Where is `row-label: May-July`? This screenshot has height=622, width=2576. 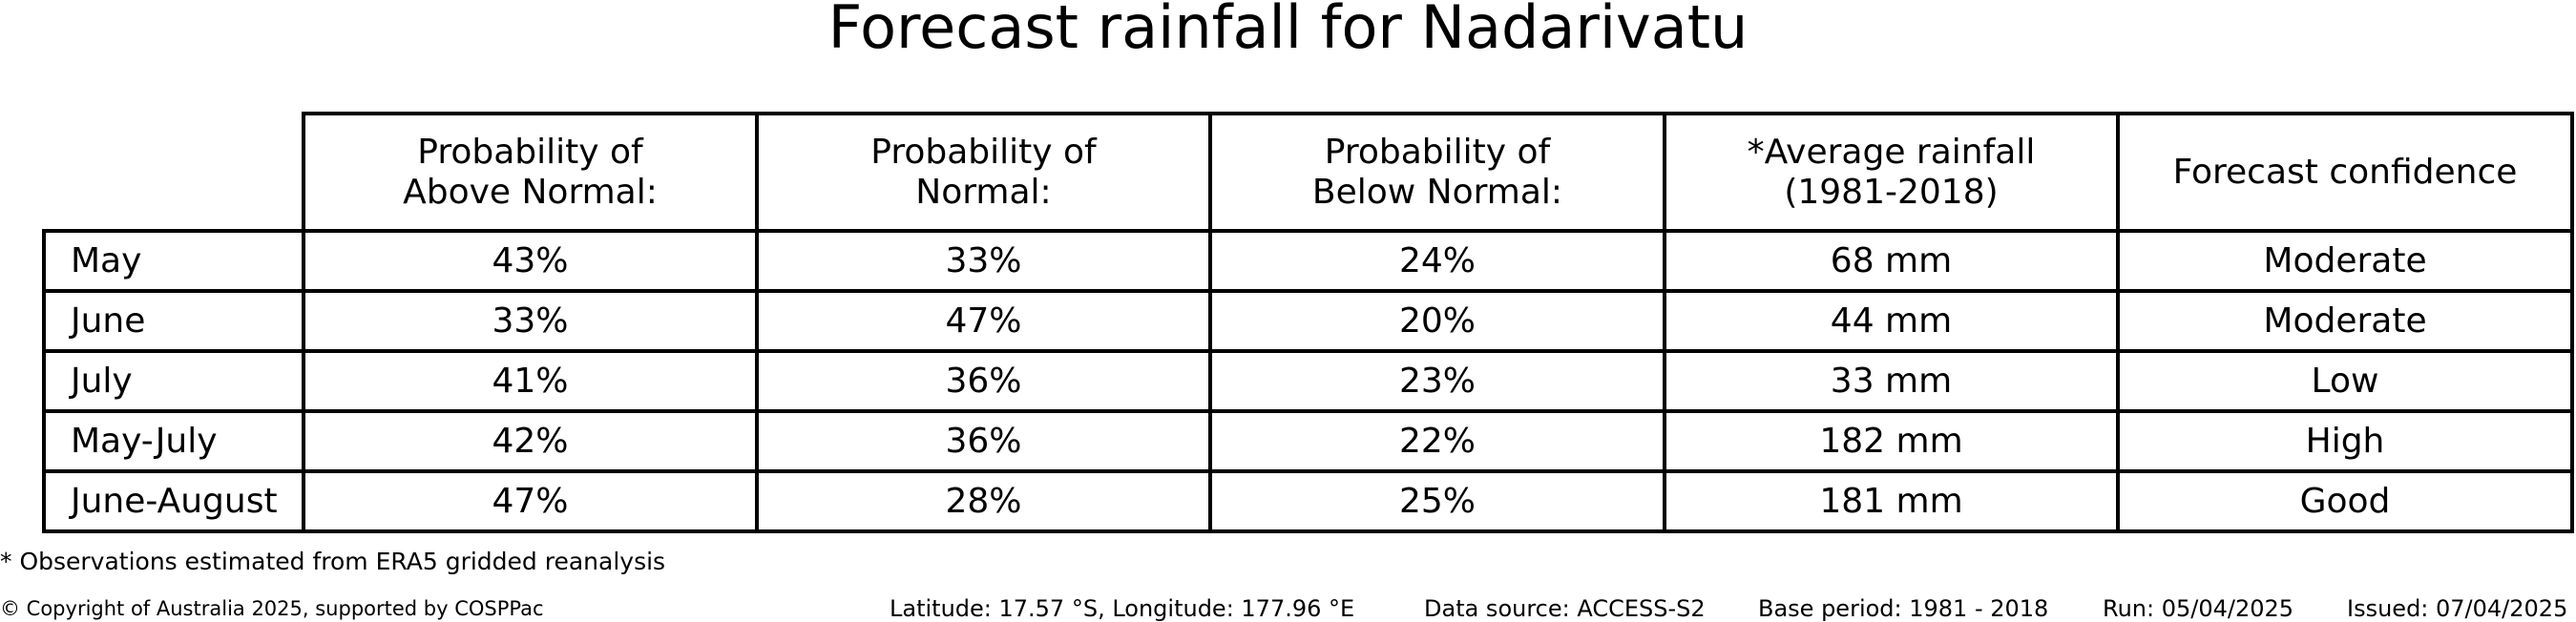
row-label: May-July is located at coordinates (173, 441).